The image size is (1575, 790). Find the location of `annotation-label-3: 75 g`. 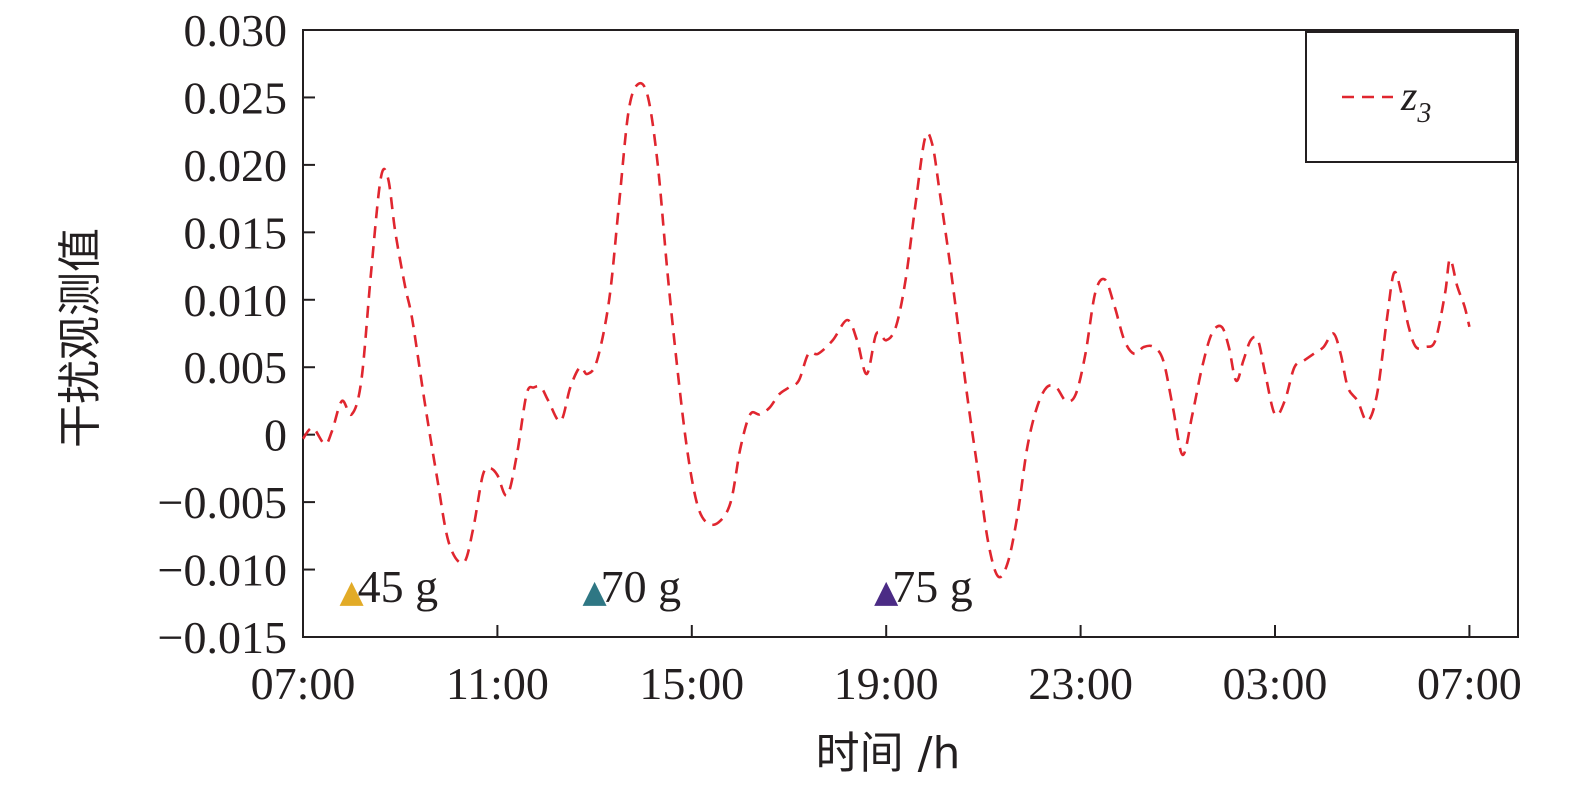

annotation-label-3: 75 g is located at coordinates (932, 586).